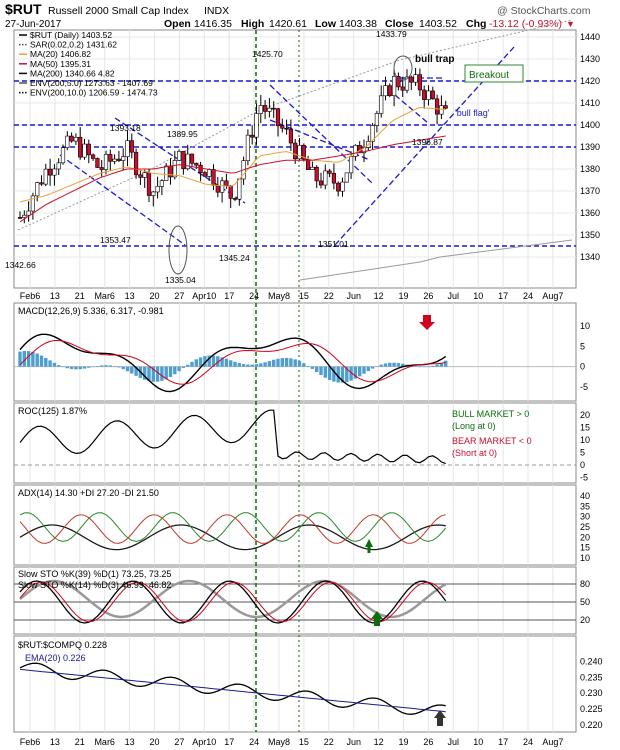  Describe the element at coordinates (304, 296) in the screenshot. I see `x-tick-label: 15` at that location.